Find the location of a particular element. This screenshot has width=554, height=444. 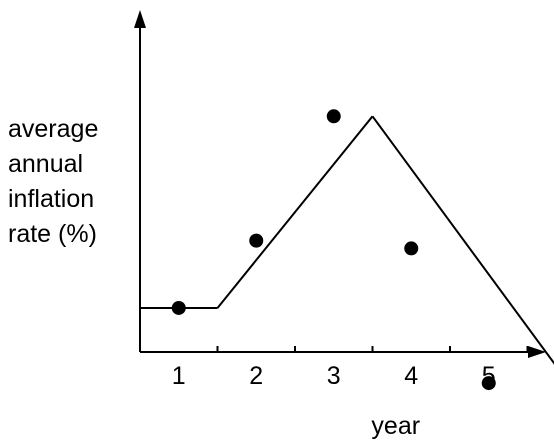

y-axis-label-line-4: rate (%) is located at coordinates (52, 234).